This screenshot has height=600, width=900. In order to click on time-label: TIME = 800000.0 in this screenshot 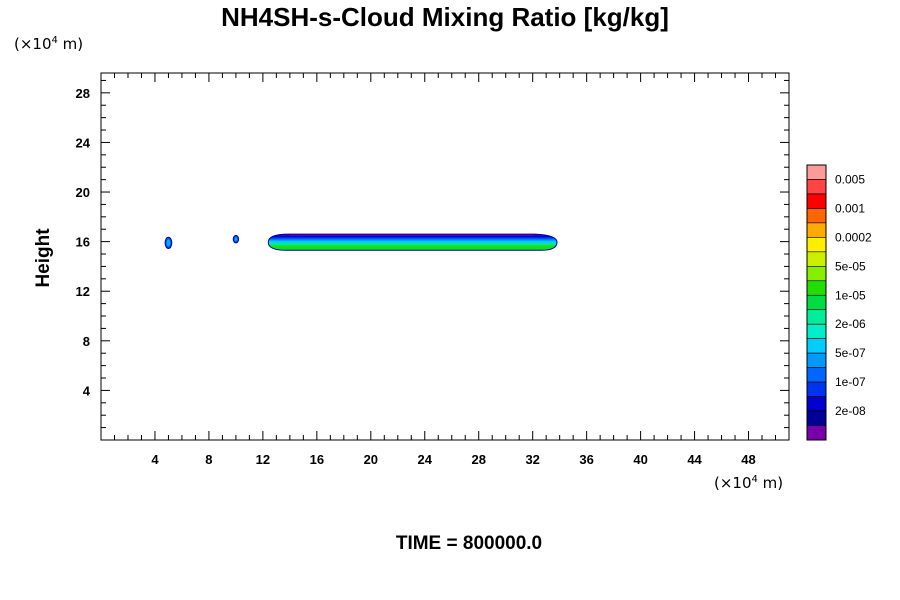, I will do `click(469, 543)`.